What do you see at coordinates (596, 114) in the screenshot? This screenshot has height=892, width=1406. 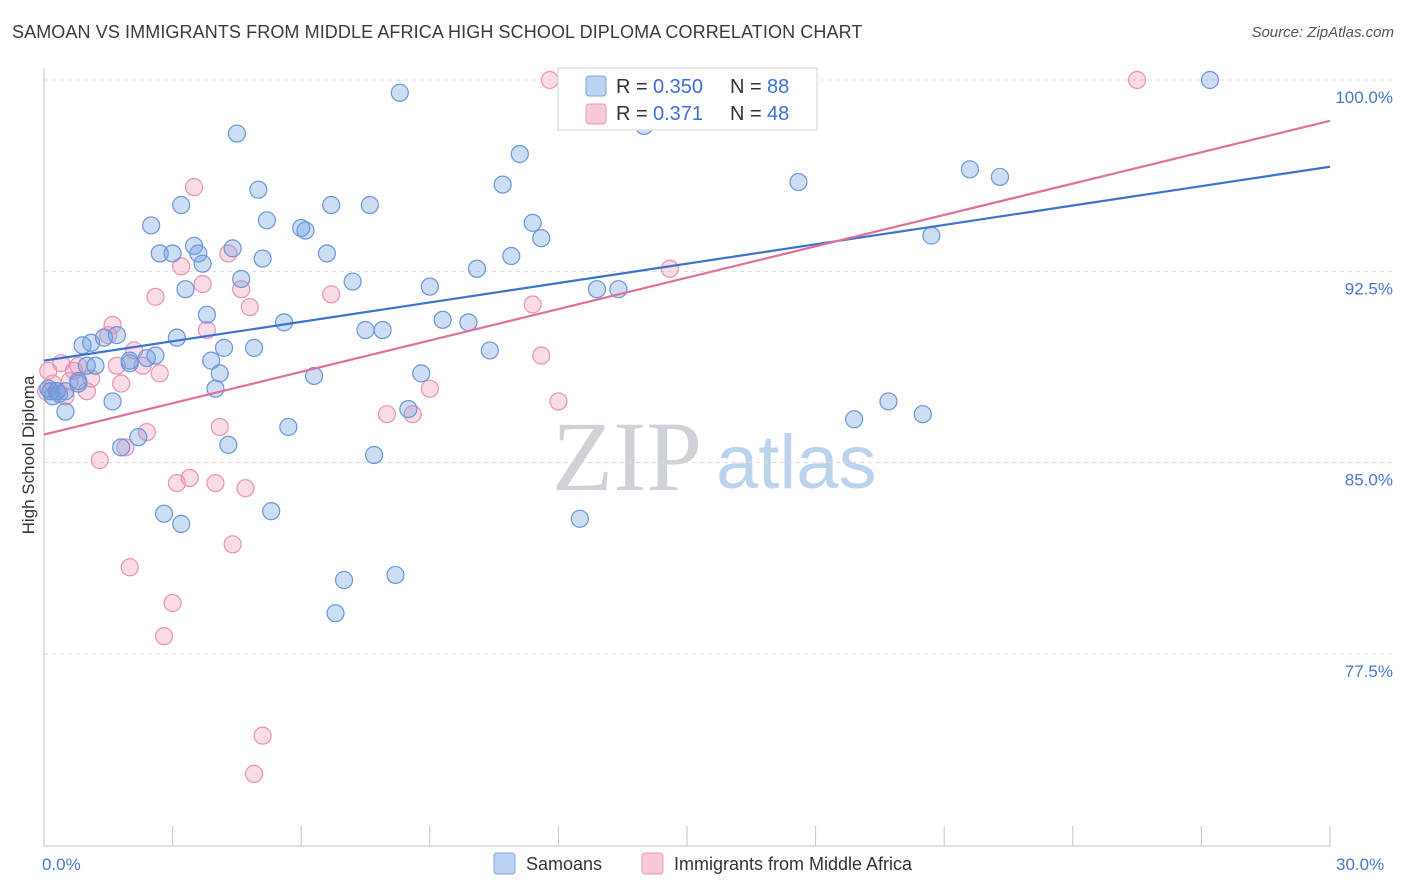 I see `legend-swatch-middle-africa` at bounding box center [596, 114].